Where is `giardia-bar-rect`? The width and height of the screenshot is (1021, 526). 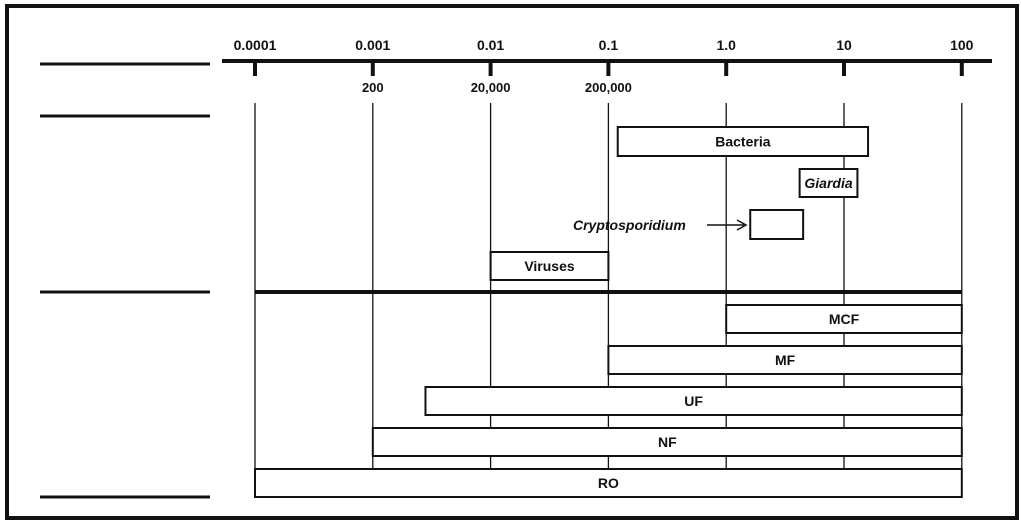 giardia-bar-rect is located at coordinates (828, 183).